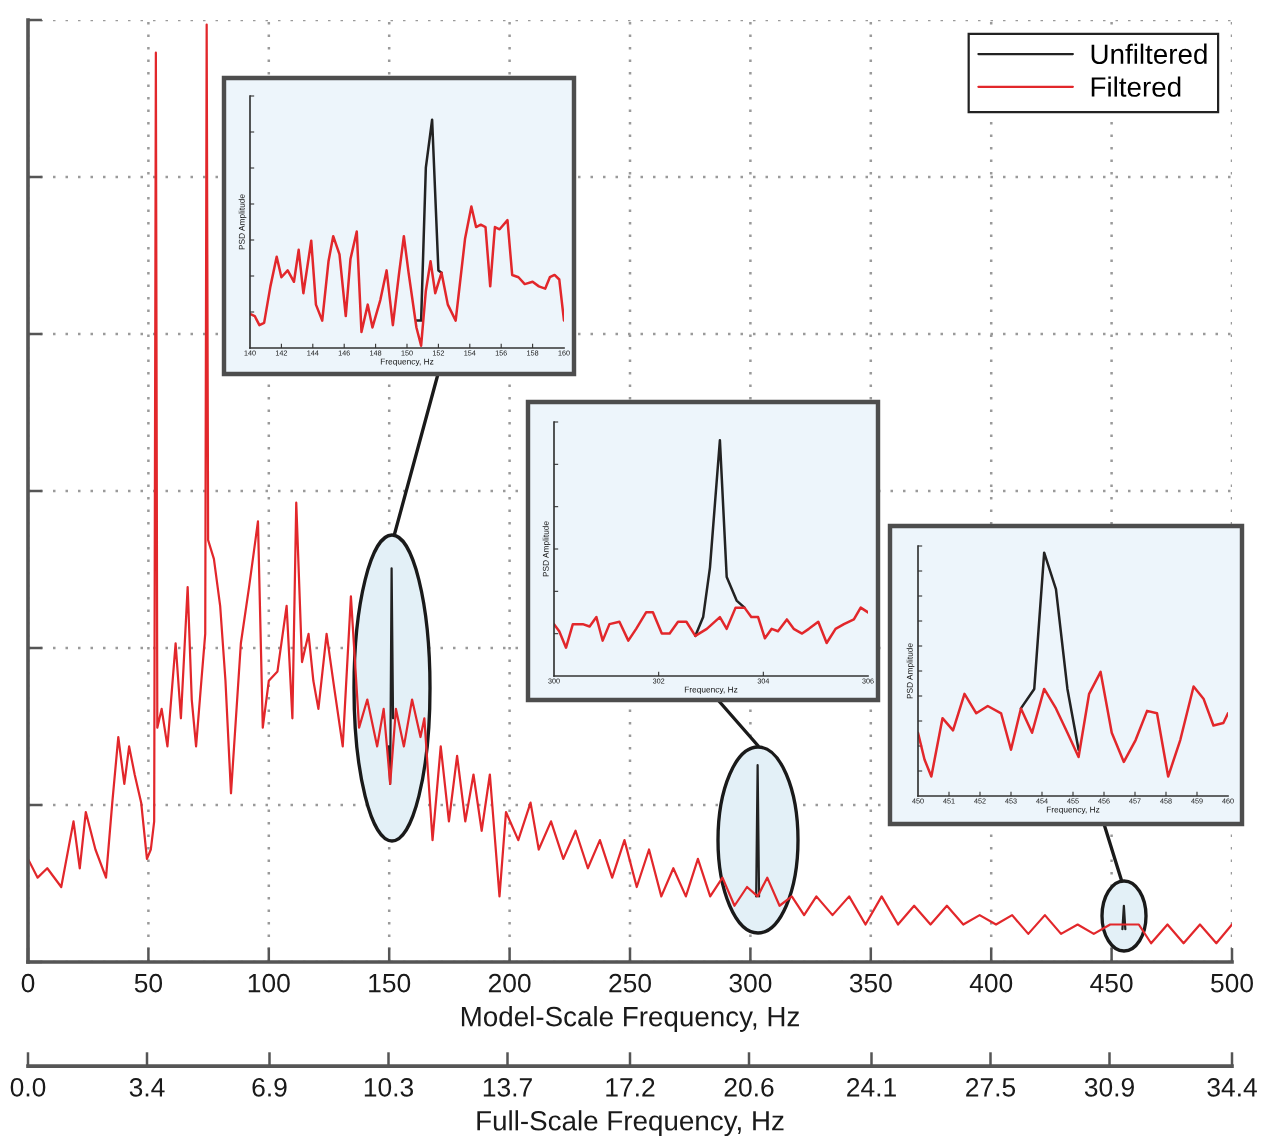 The height and width of the screenshot is (1140, 1278). What do you see at coordinates (509, 983) in the screenshot?
I see `x-tick-label: 200` at bounding box center [509, 983].